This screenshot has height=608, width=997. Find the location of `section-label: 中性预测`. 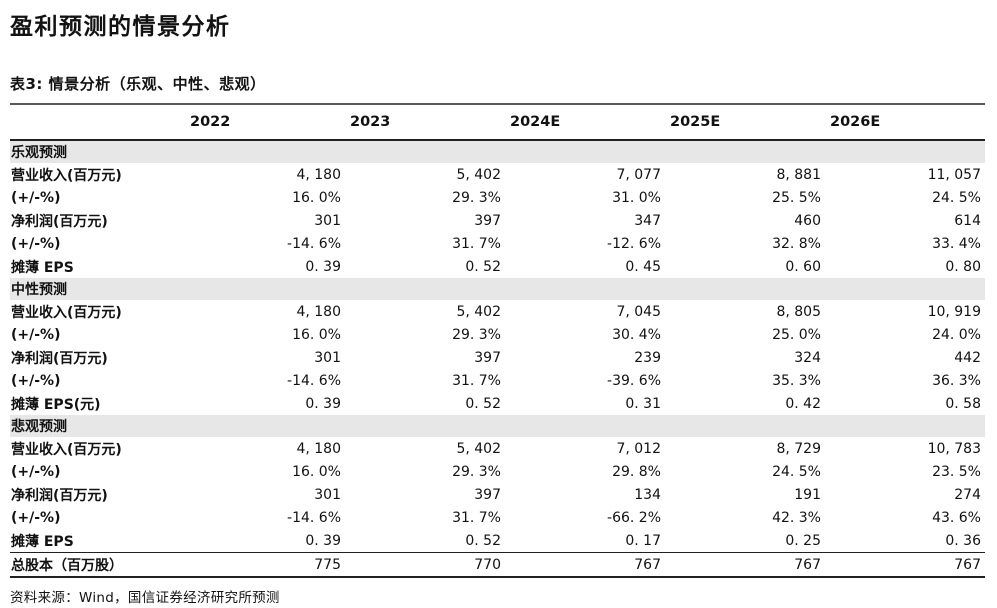

section-label: 中性预测 is located at coordinates (497, 289).